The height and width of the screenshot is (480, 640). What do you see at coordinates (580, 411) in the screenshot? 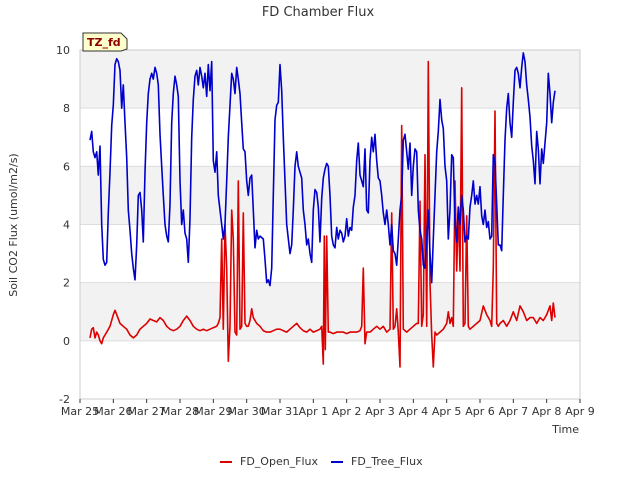
I see `x-tick-label: Apr 9` at bounding box center [580, 411].